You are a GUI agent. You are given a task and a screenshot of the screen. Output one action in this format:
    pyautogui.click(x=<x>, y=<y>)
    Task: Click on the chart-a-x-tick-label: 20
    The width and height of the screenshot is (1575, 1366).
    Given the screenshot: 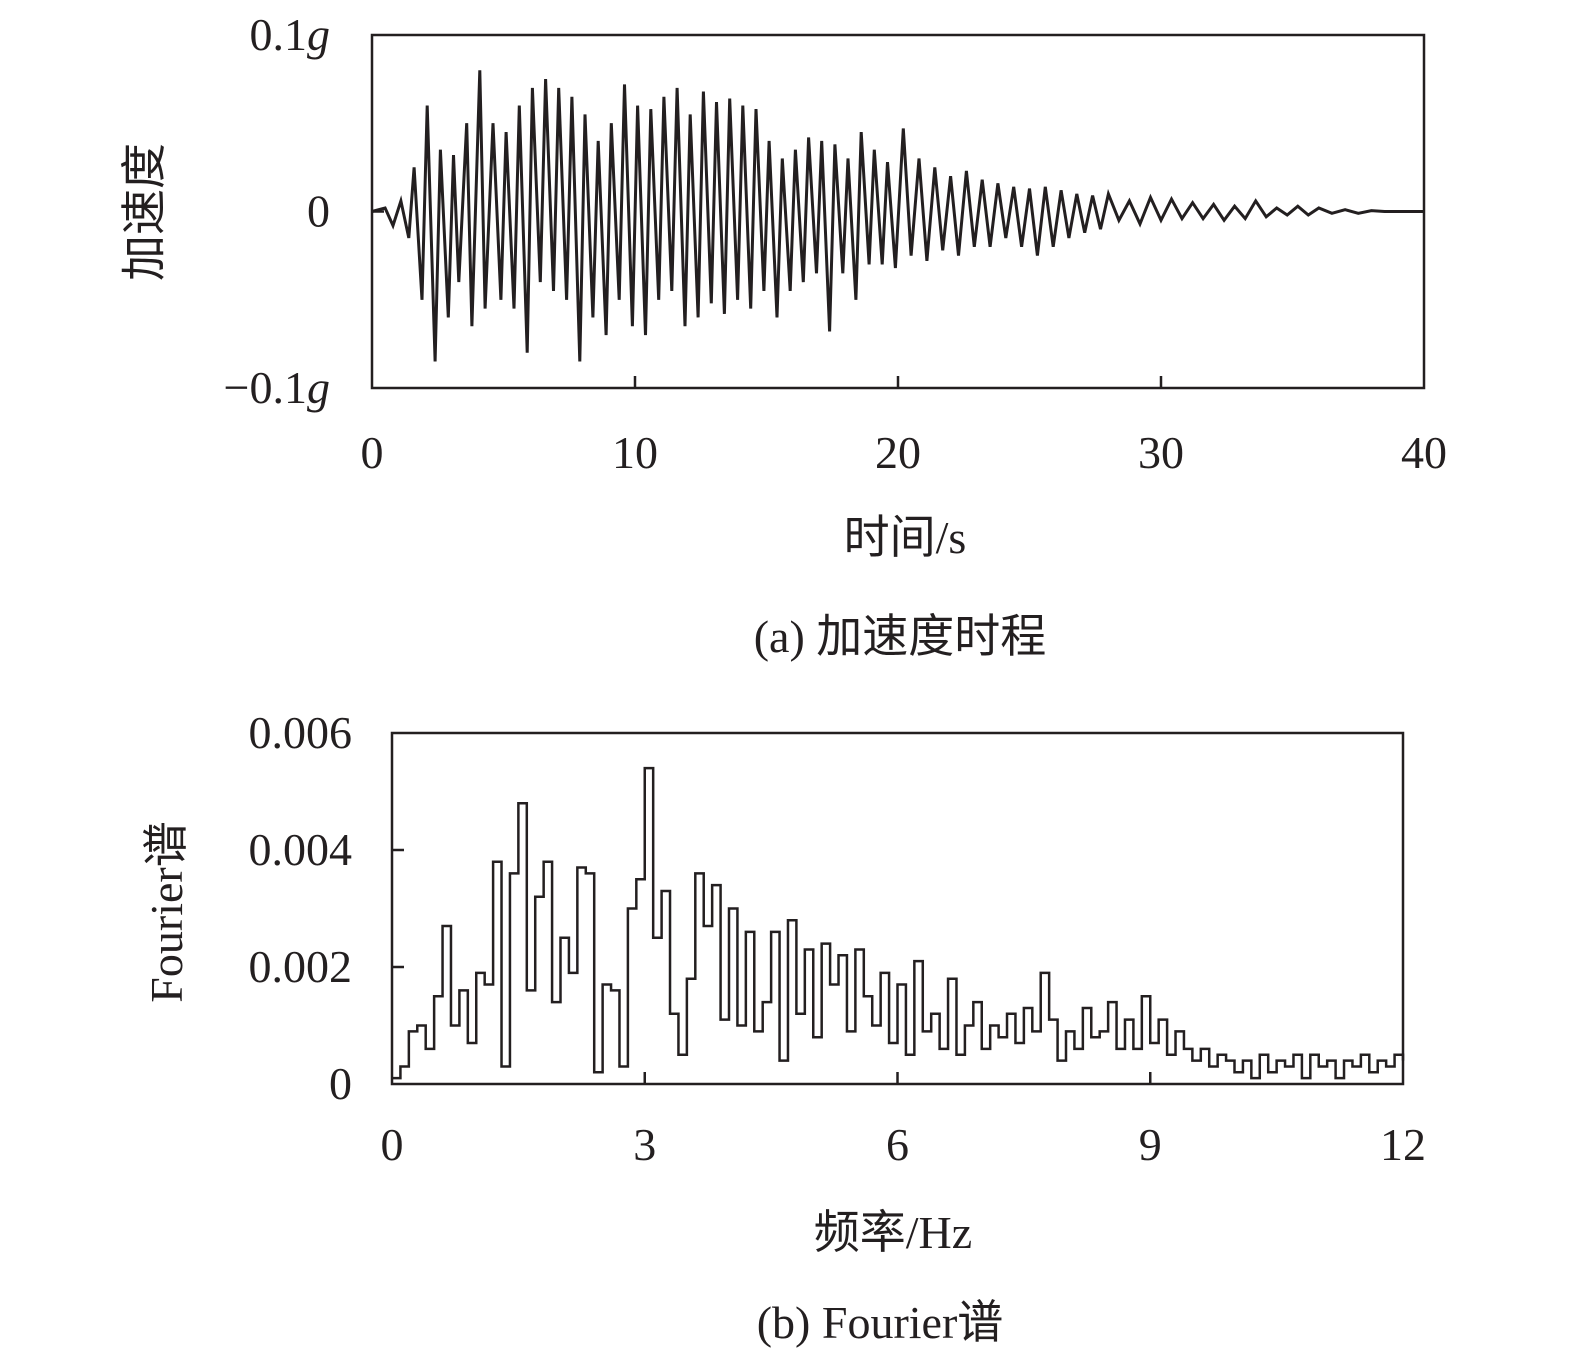 What is the action you would take?
    pyautogui.click(x=898, y=452)
    